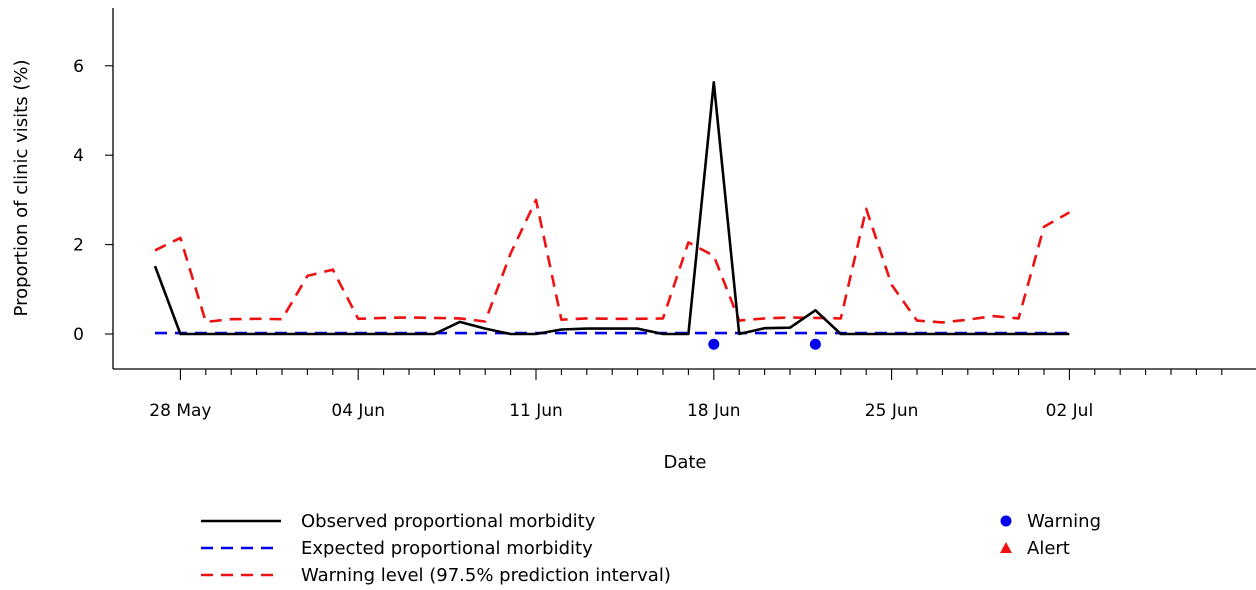 The height and width of the screenshot is (590, 1256). I want to click on y-axis-title: Proportion of clinic visits (%), so click(21, 188).